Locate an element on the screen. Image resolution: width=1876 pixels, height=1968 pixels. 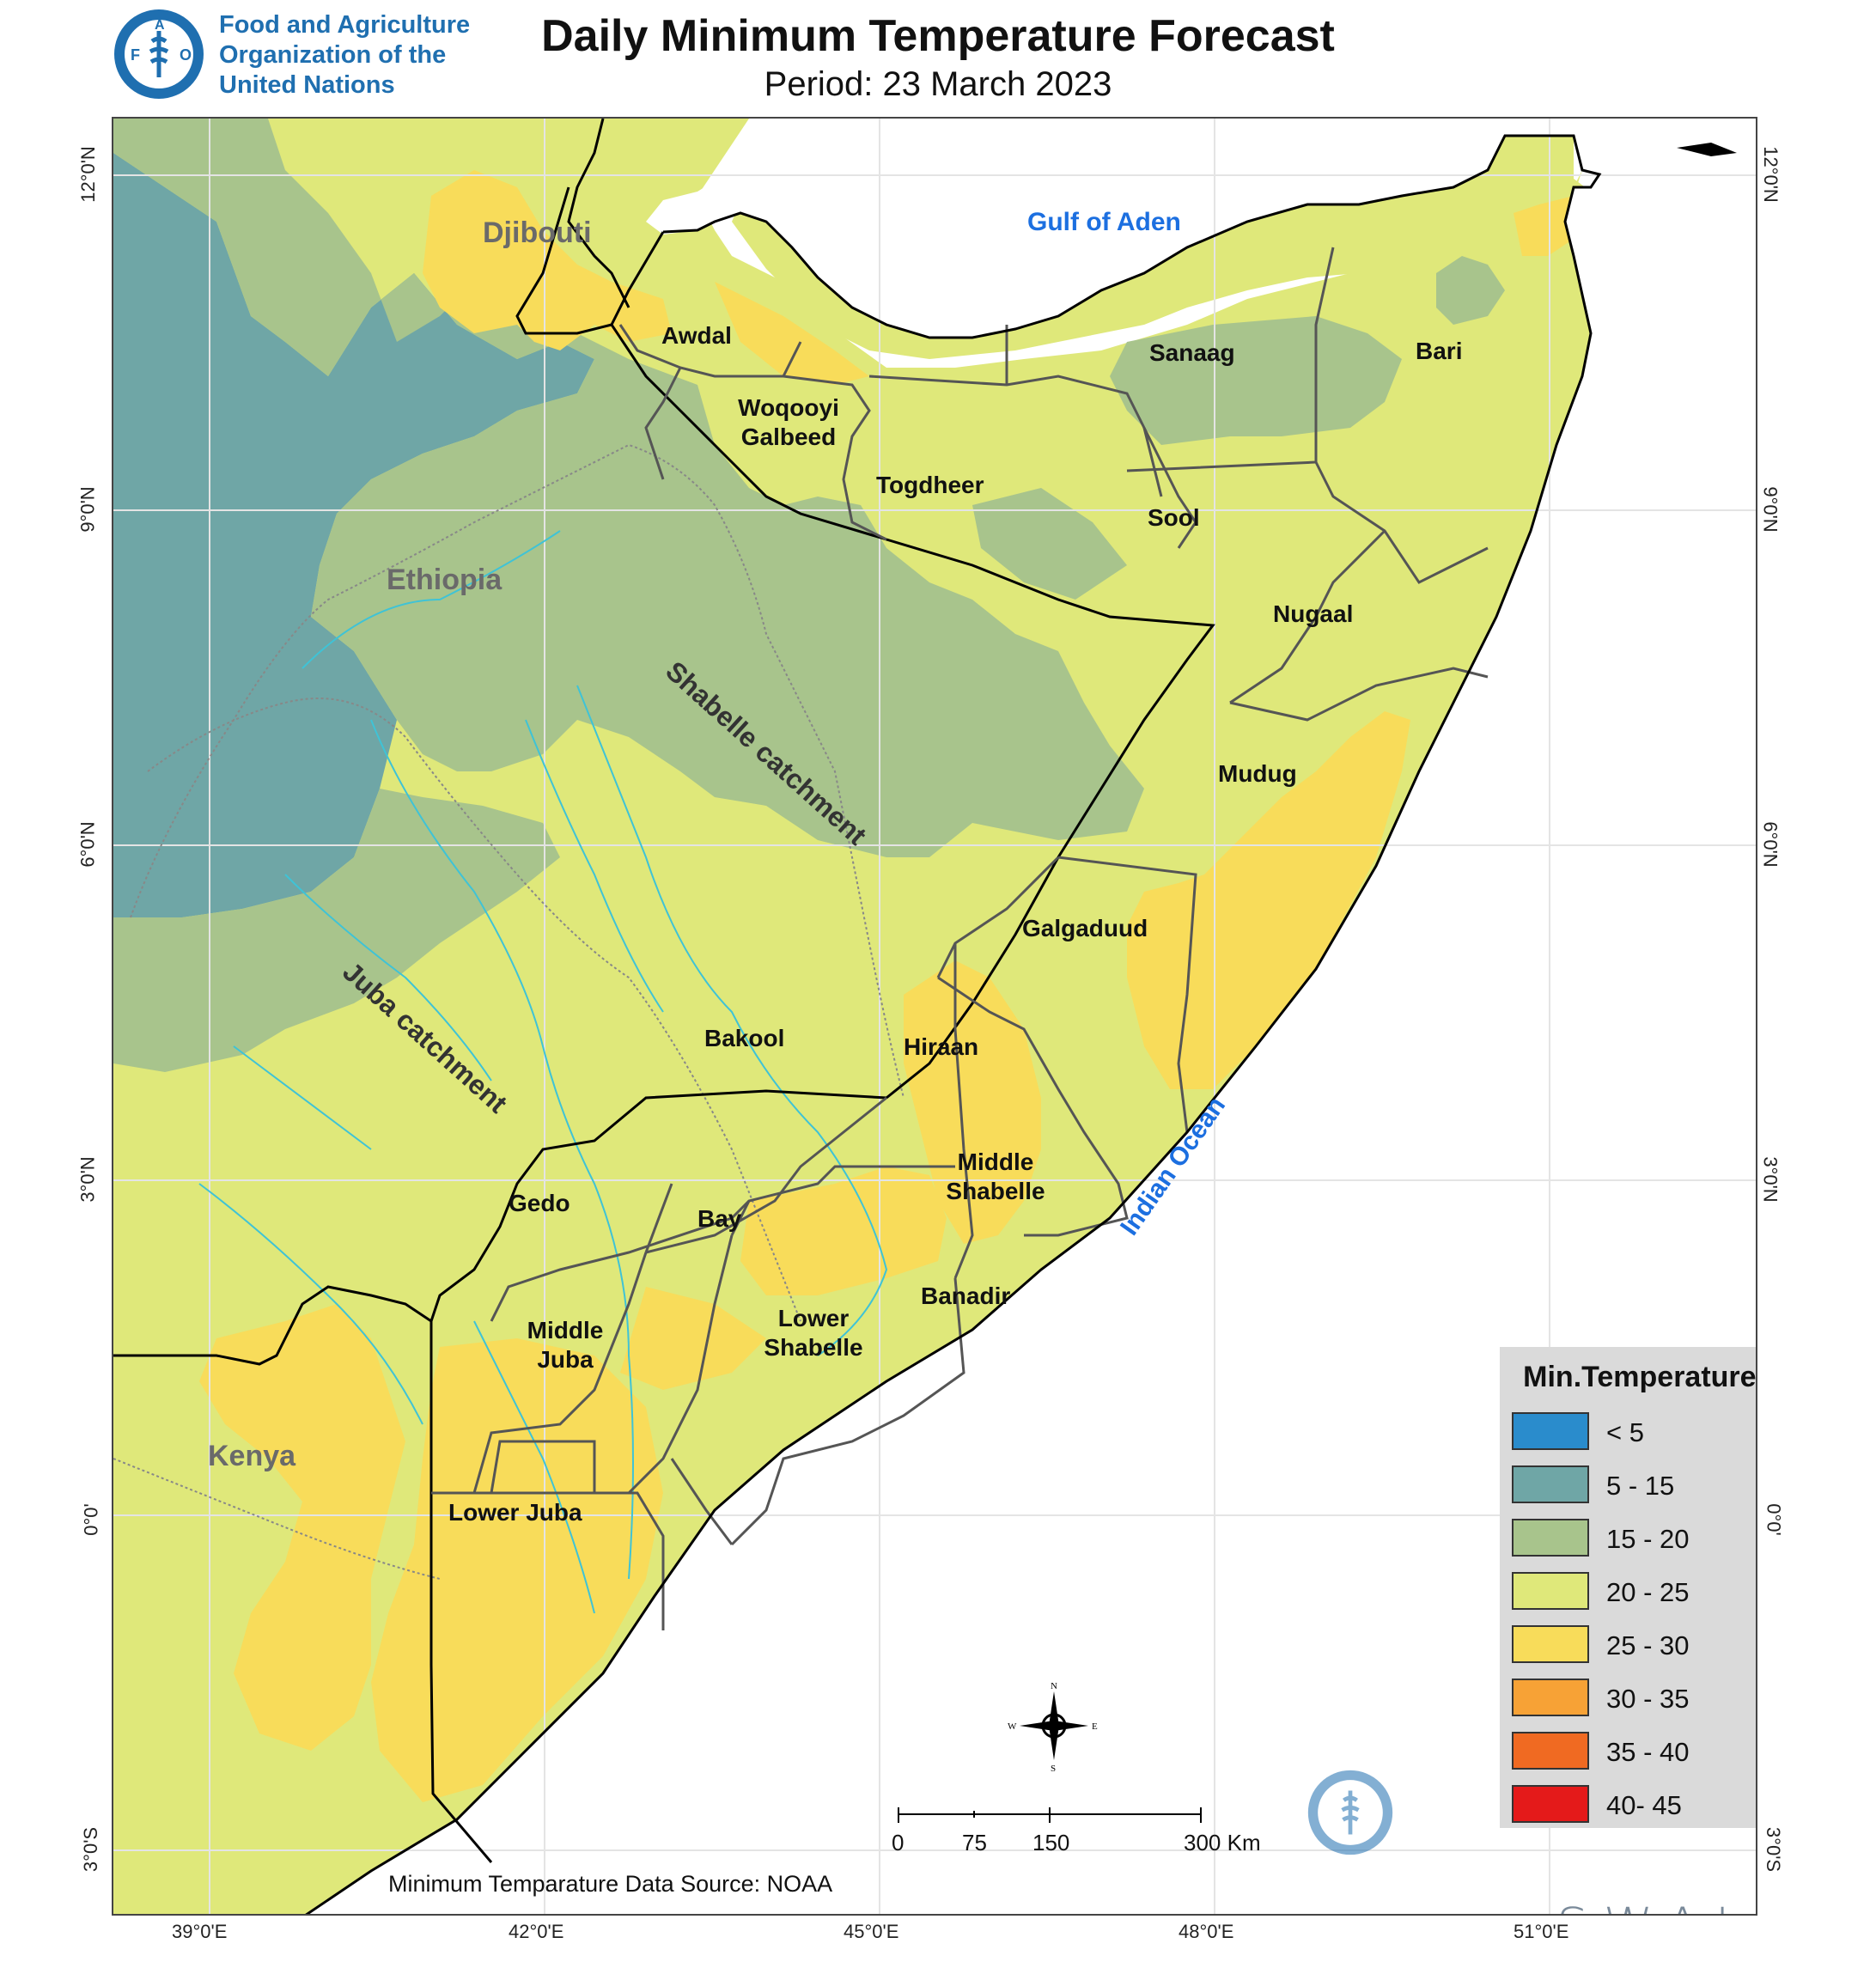
lat-tick-left-3n: 3°0'N is located at coordinates (87, 1179).